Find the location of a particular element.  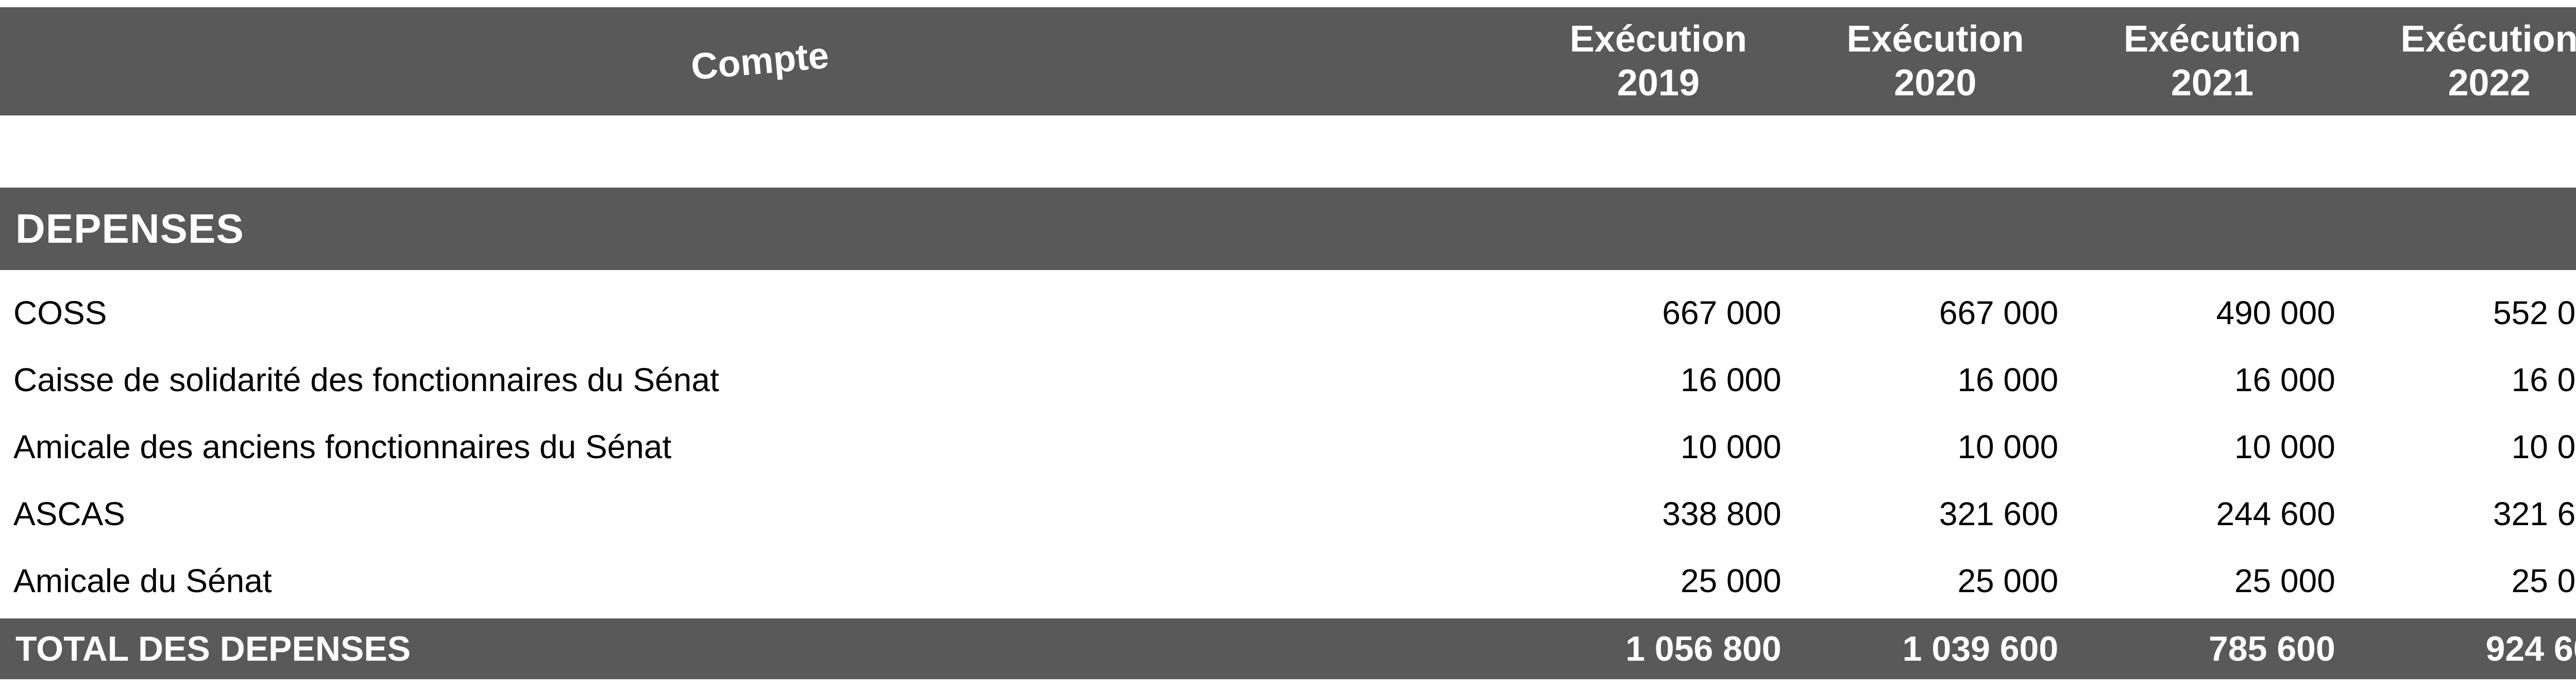

row-value-2022: 321 600 is located at coordinates (2534, 513).